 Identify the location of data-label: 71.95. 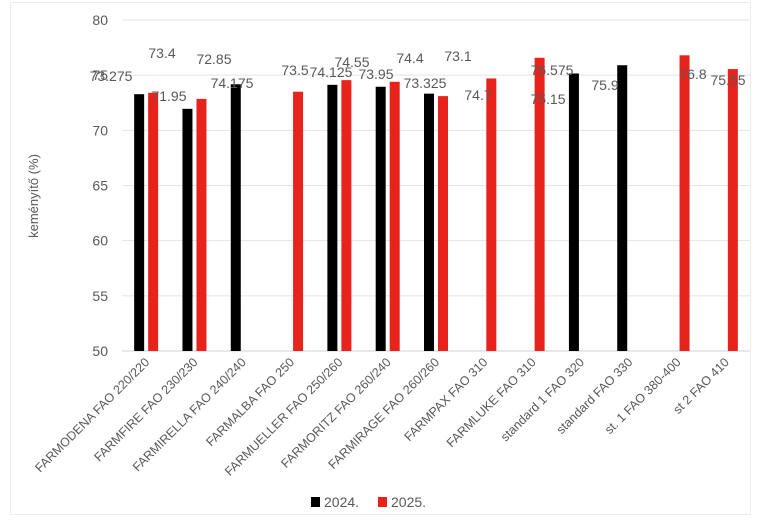
(168, 96).